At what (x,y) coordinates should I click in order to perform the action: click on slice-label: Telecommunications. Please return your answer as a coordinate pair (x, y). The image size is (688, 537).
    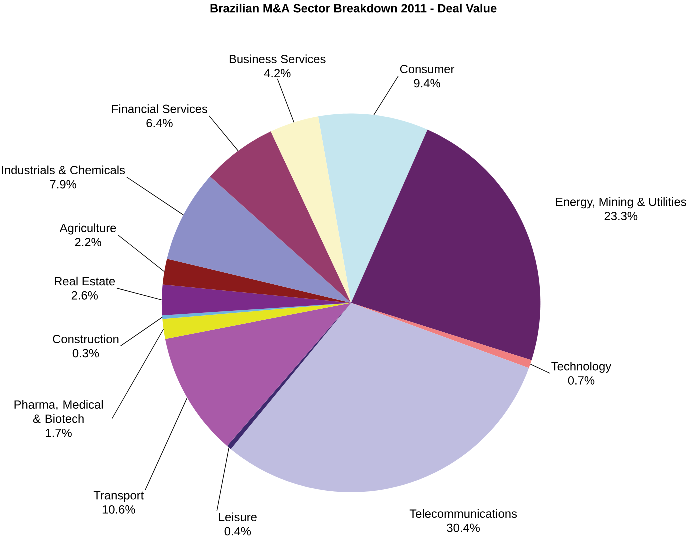
    Looking at the image, I should click on (464, 513).